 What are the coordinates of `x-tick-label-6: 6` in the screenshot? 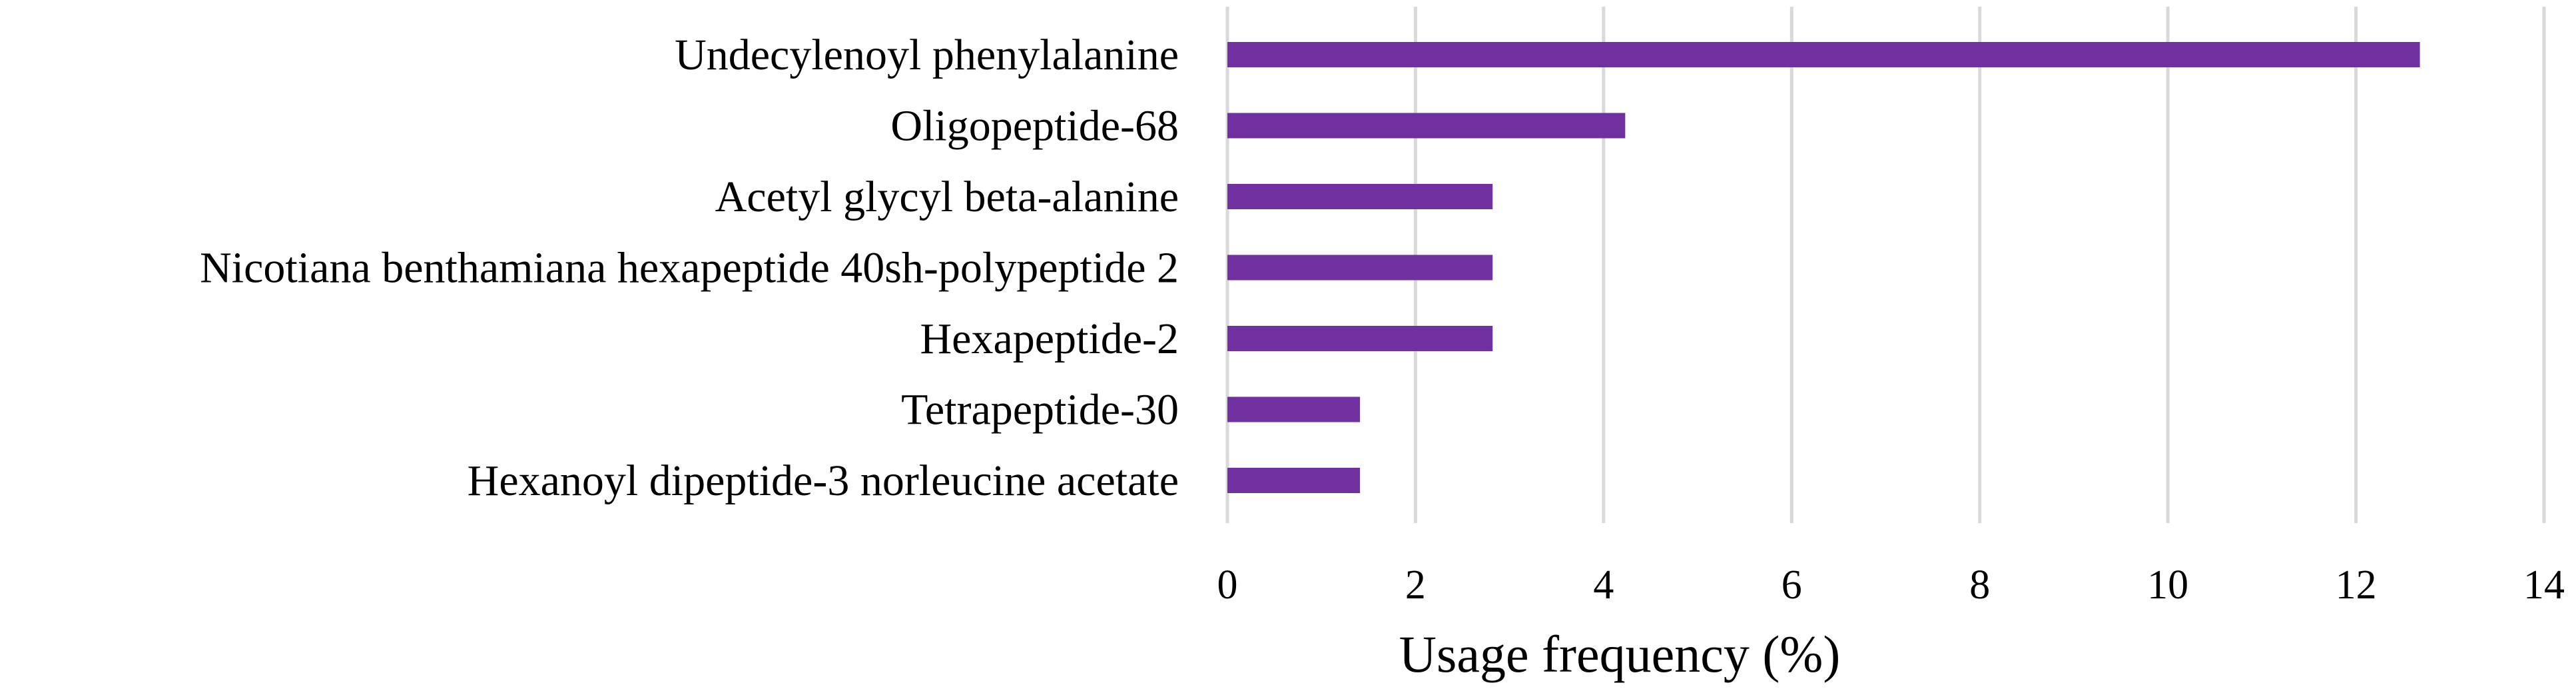 It's located at (1791, 585).